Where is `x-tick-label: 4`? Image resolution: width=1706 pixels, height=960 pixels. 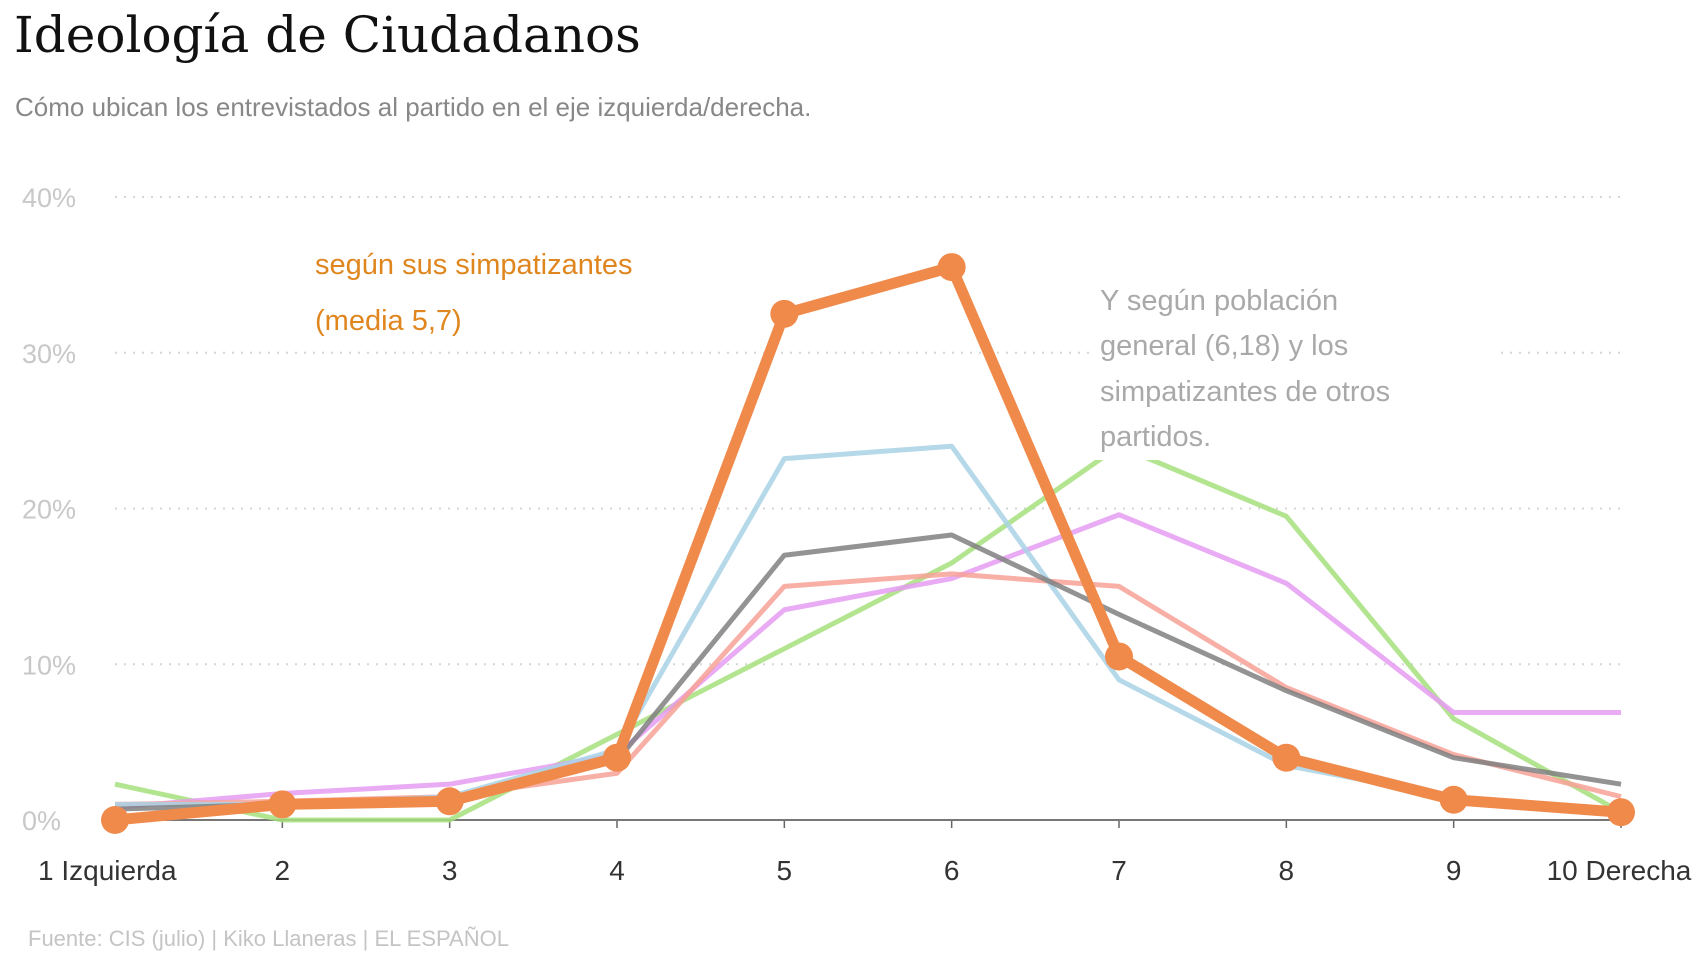 x-tick-label: 4 is located at coordinates (617, 870).